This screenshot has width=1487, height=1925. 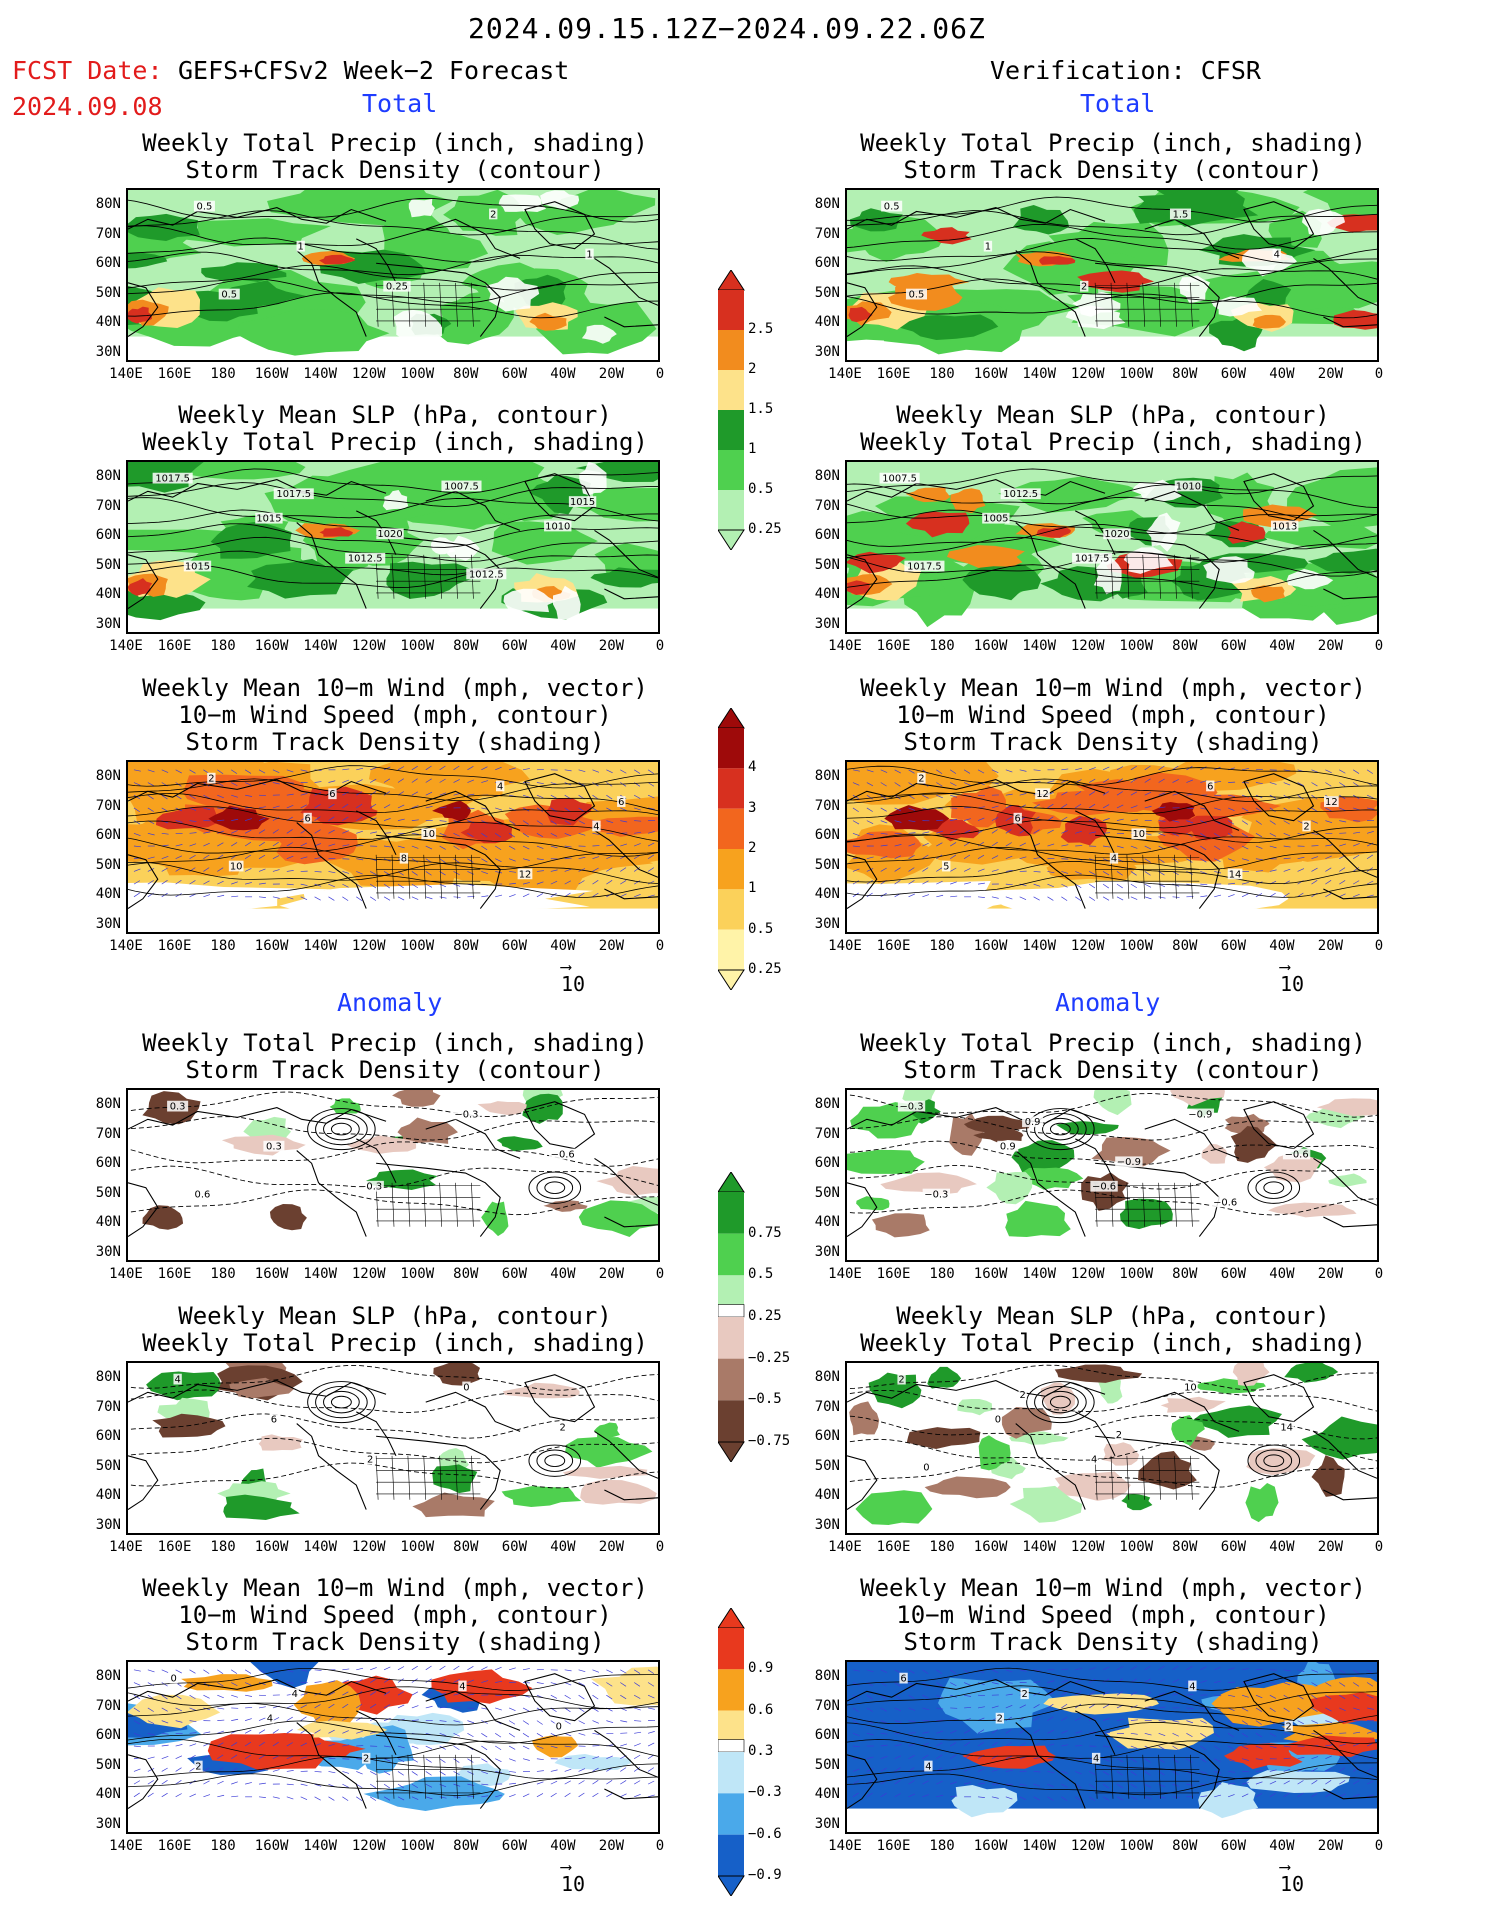 What do you see at coordinates (1113, 170) in the screenshot?
I see `panel-title-line: Storm Track Density (contour)` at bounding box center [1113, 170].